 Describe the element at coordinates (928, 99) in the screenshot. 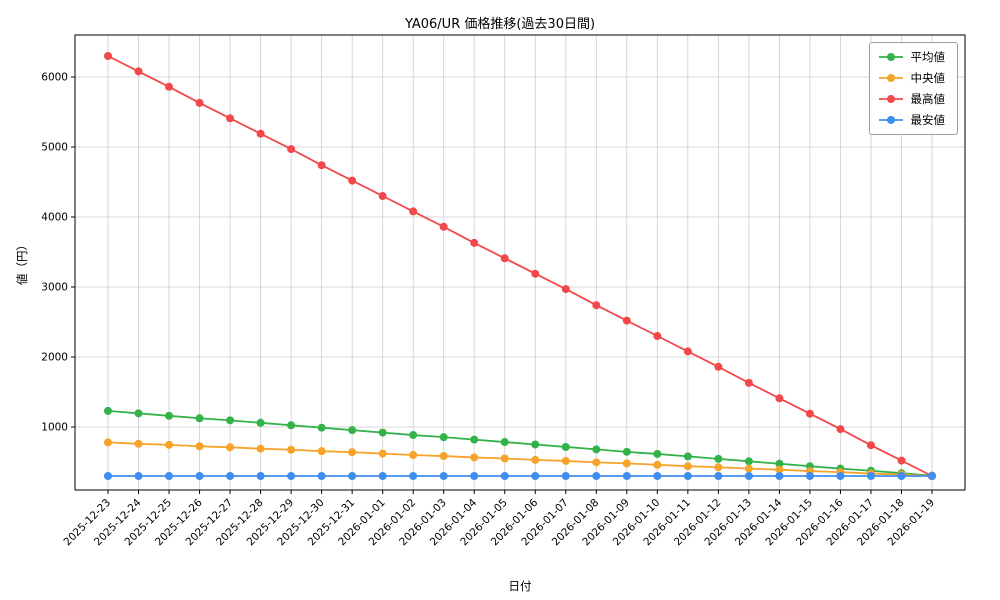

I see `legend-label-max: 最高値` at that location.